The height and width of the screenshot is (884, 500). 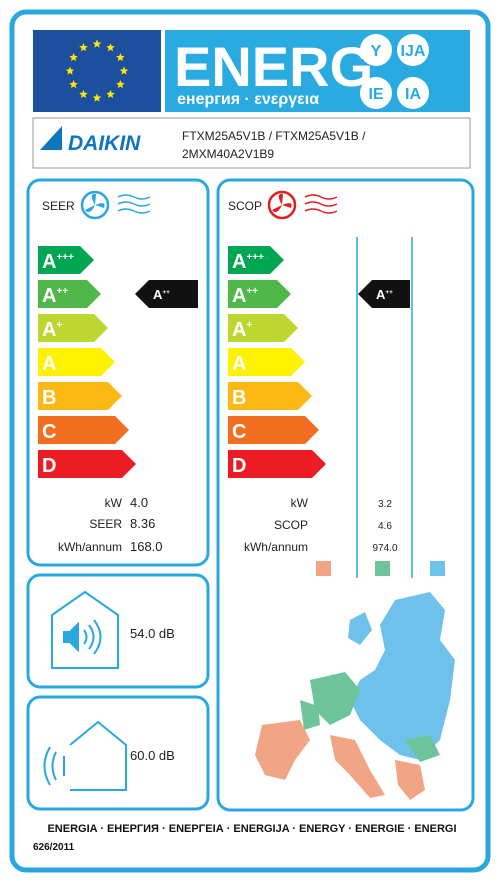 What do you see at coordinates (302, 205) in the screenshot?
I see `heating-icon` at bounding box center [302, 205].